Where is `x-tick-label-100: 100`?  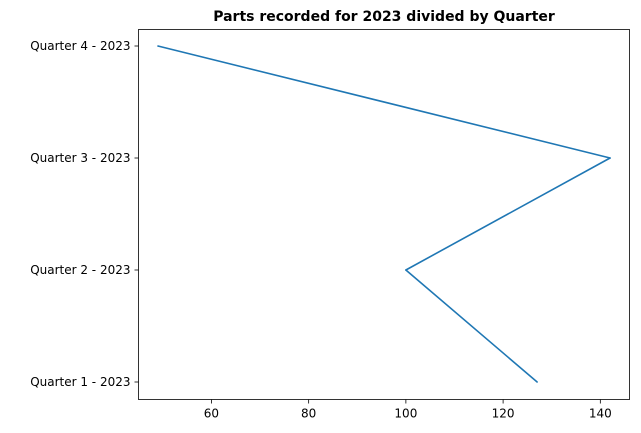
x-tick-label-100: 100 is located at coordinates (405, 414).